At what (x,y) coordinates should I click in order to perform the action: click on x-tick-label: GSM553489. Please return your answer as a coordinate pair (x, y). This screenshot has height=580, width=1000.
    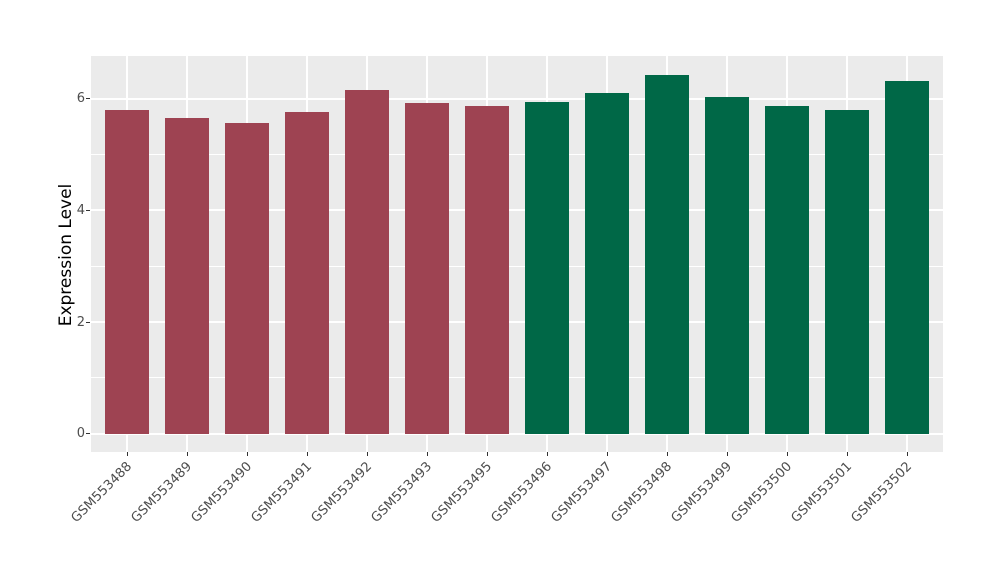
    Looking at the image, I should click on (161, 492).